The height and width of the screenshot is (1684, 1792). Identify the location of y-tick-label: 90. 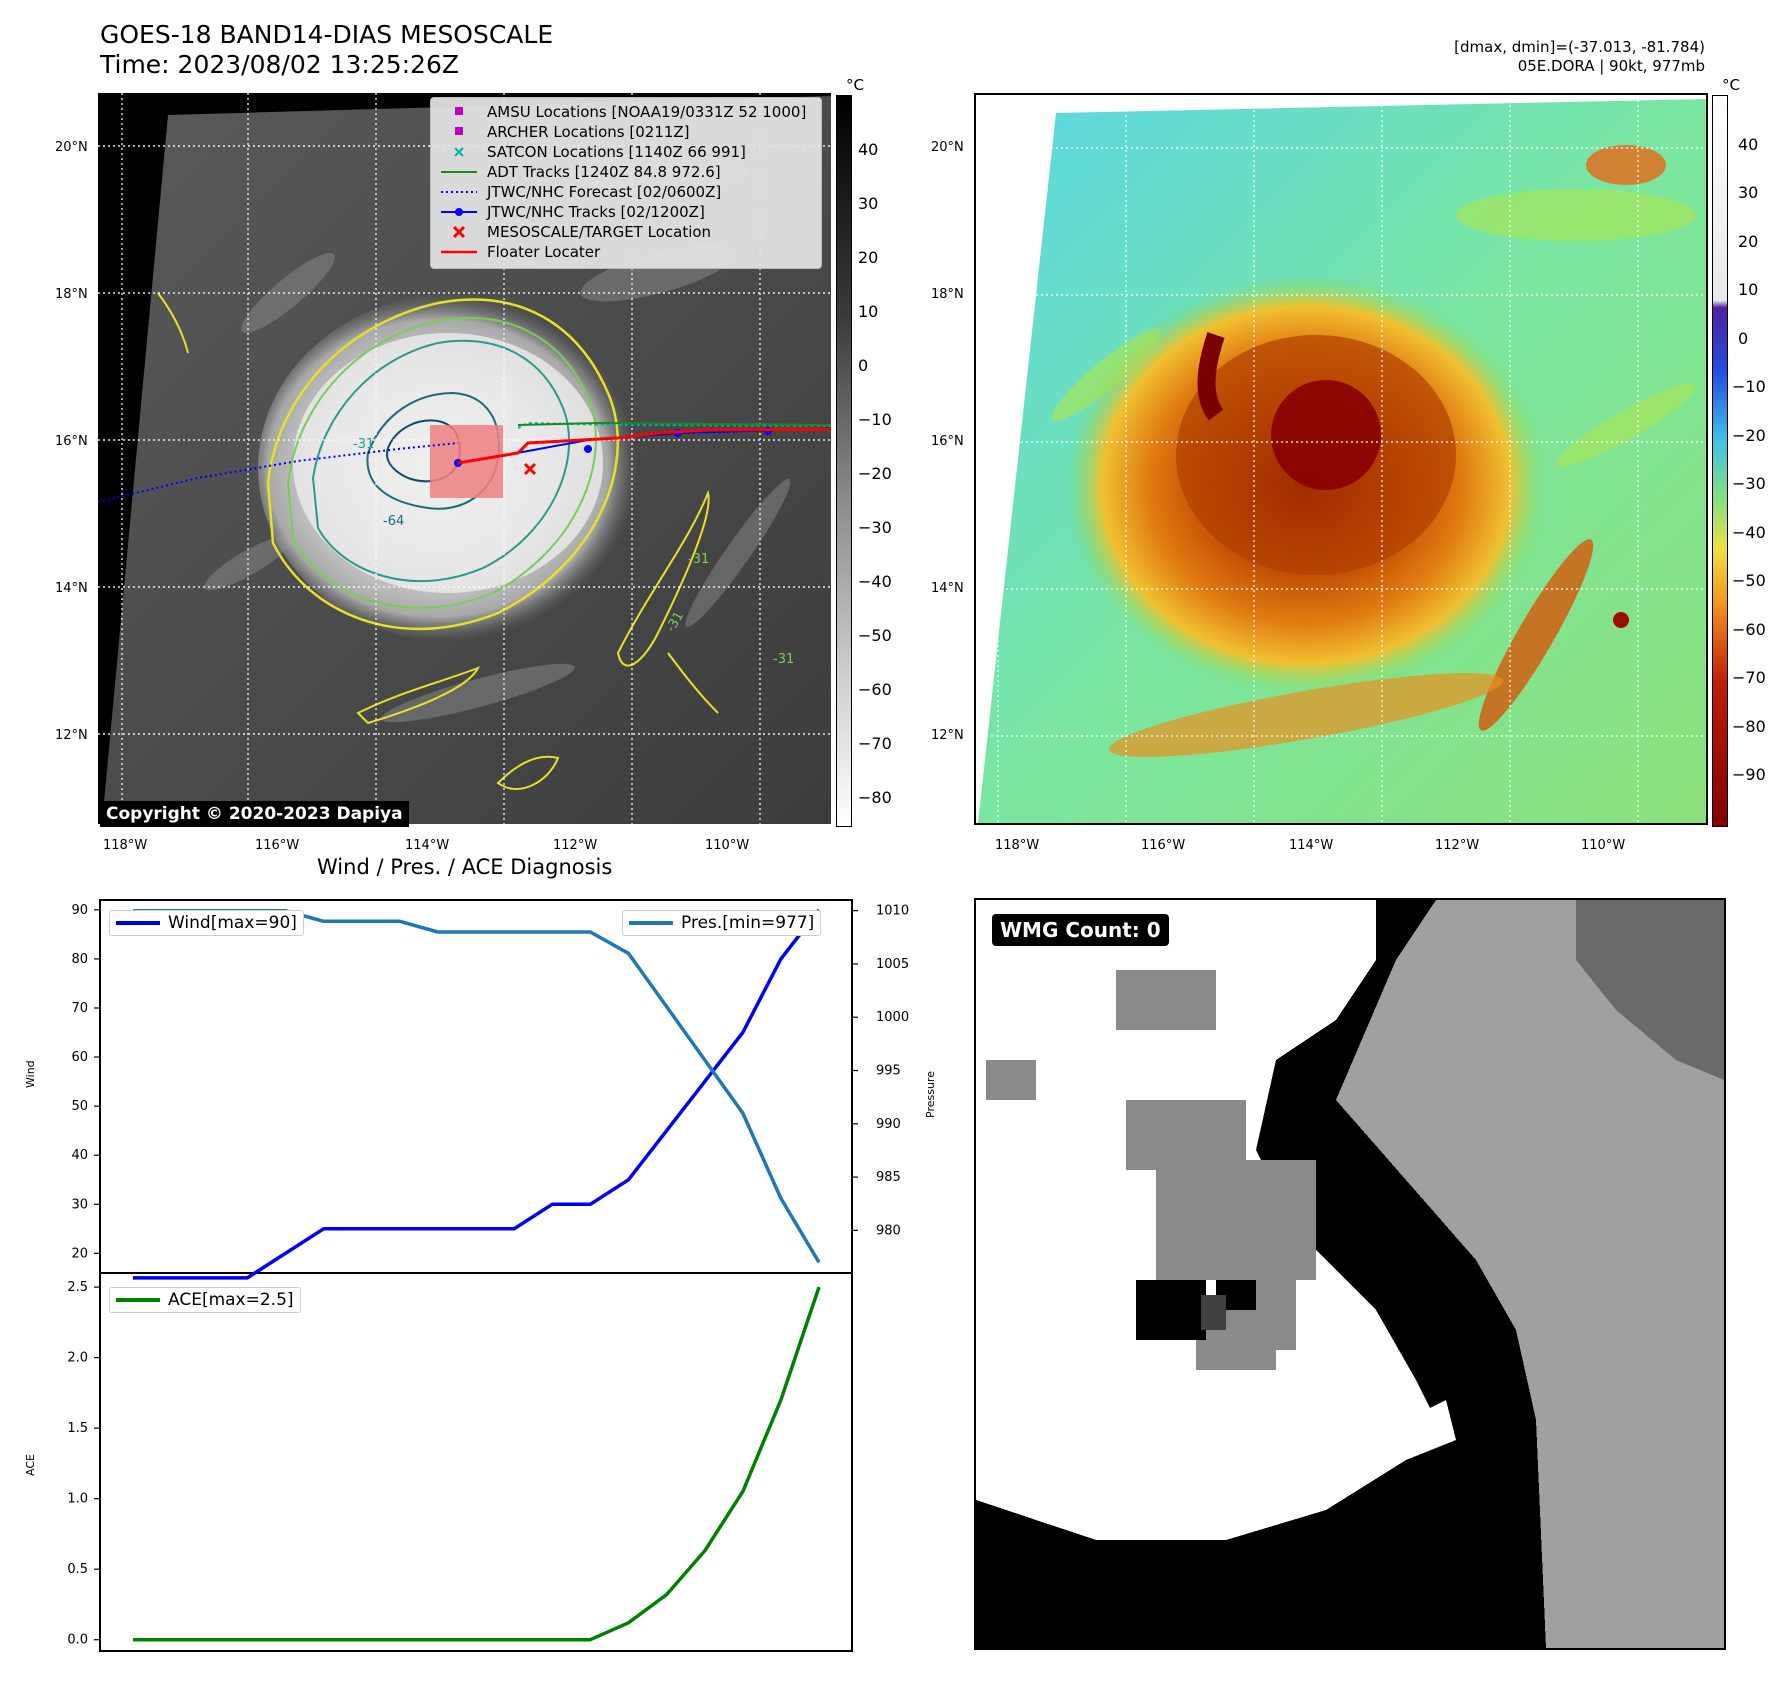
(79, 910).